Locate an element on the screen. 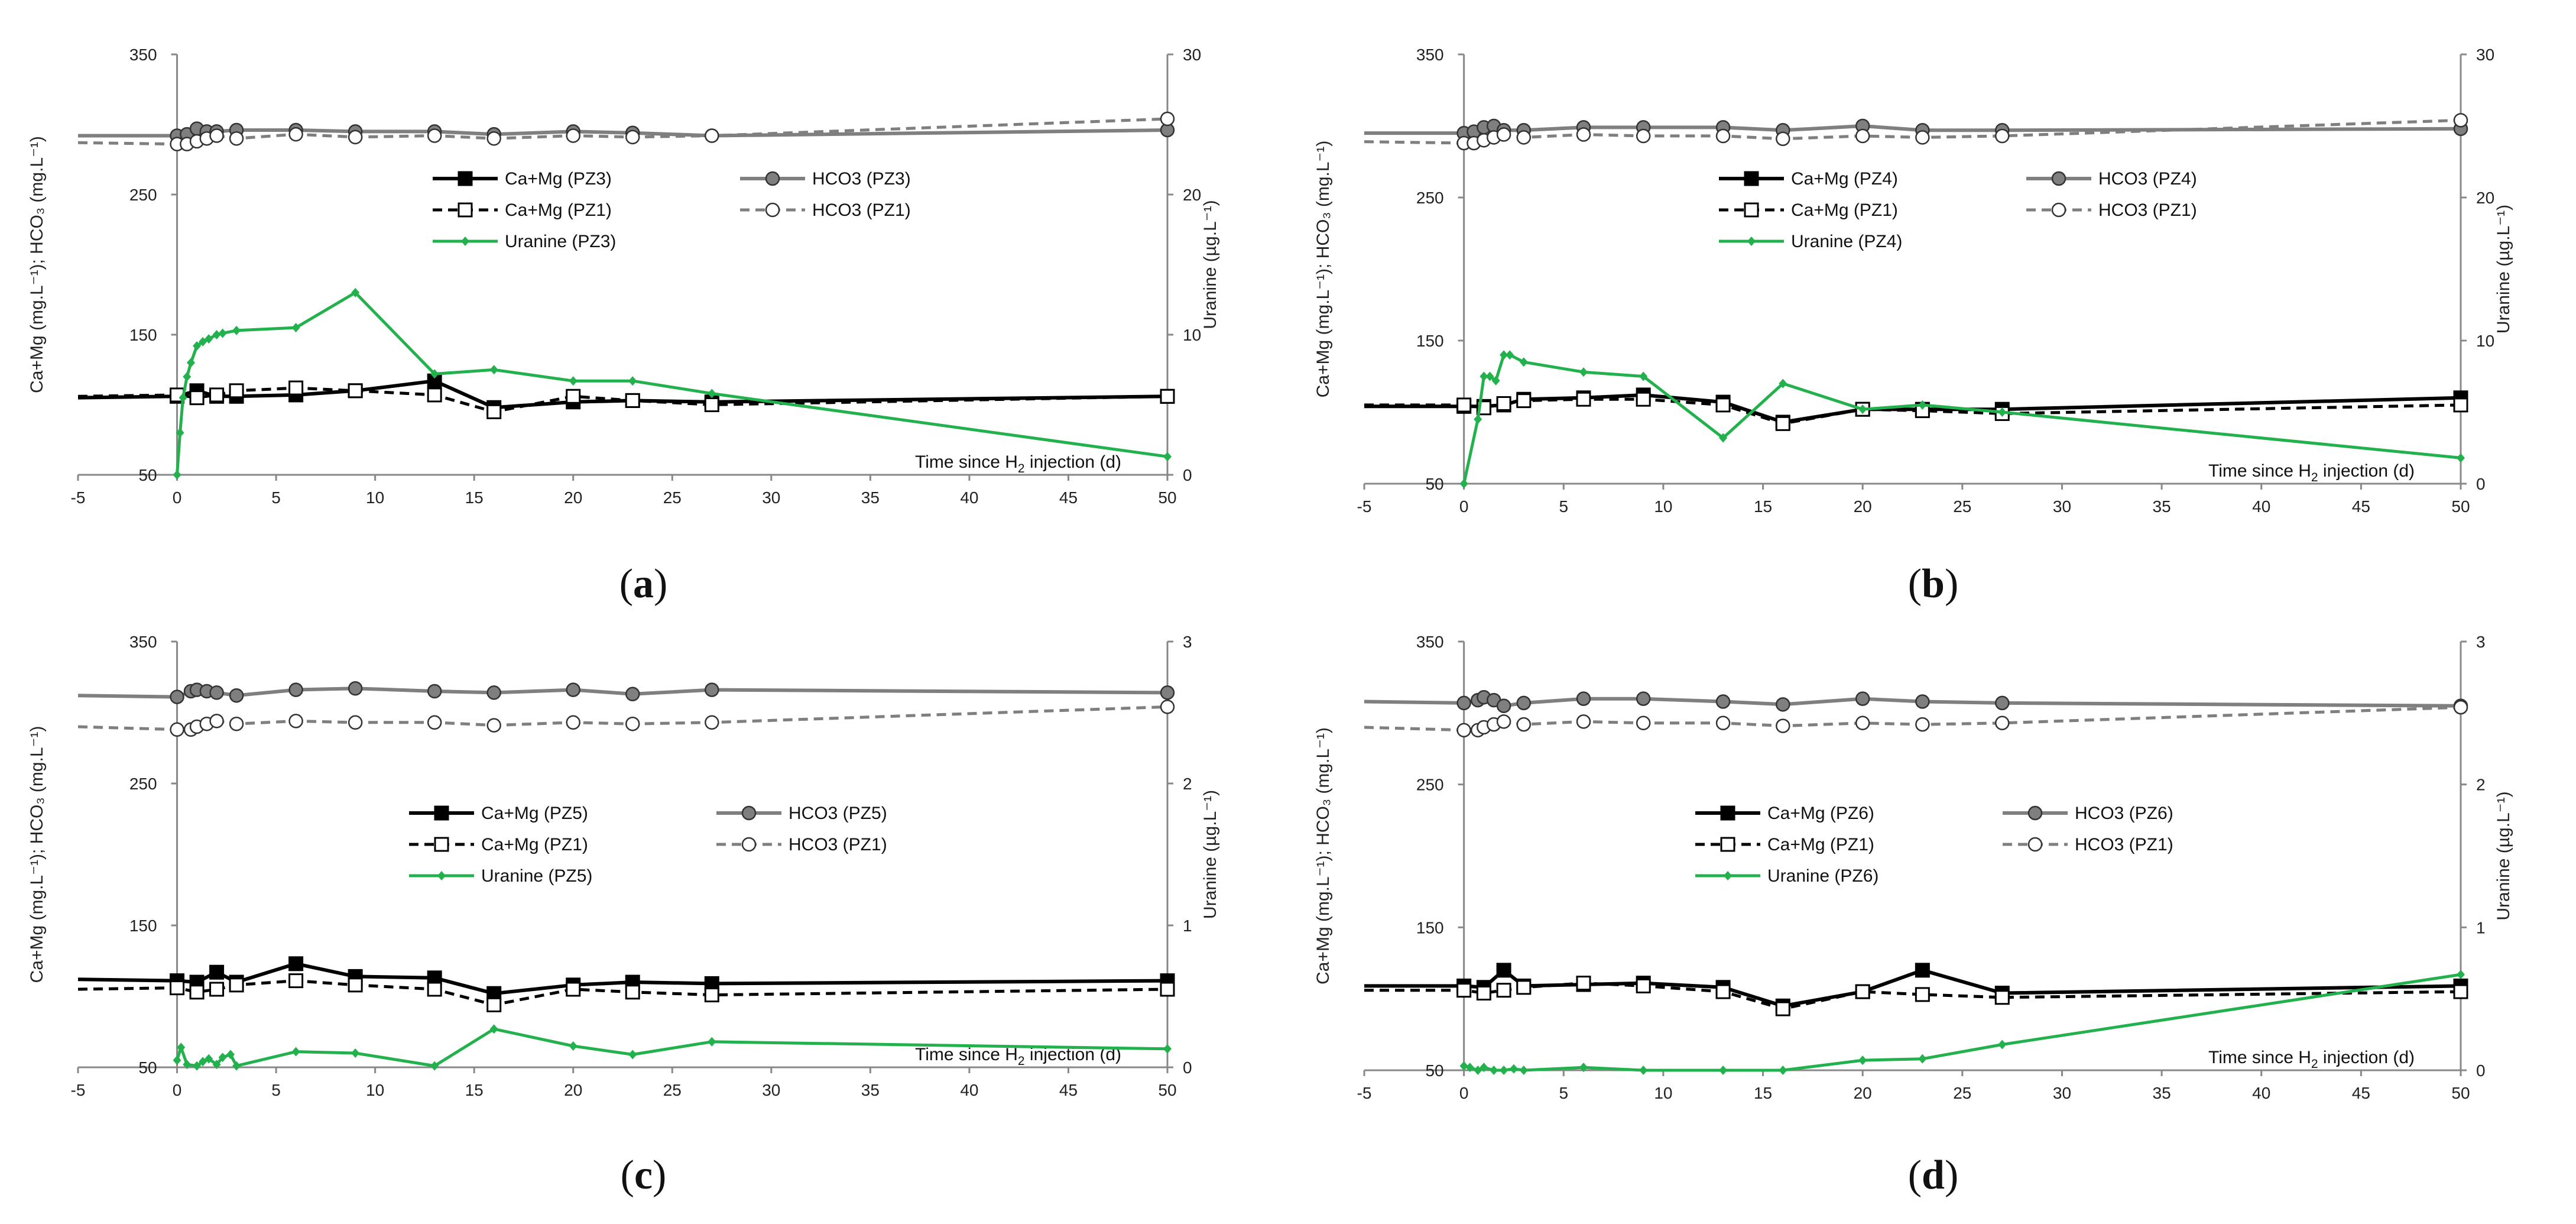 This screenshot has height=1224, width=2576. x-tick-label: 30 is located at coordinates (771, 498).